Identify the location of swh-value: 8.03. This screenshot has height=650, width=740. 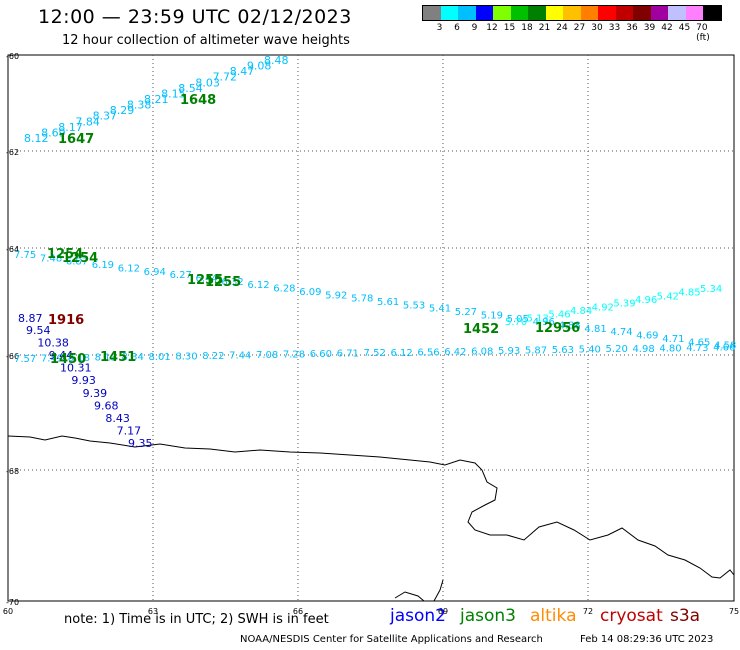
(207, 82).